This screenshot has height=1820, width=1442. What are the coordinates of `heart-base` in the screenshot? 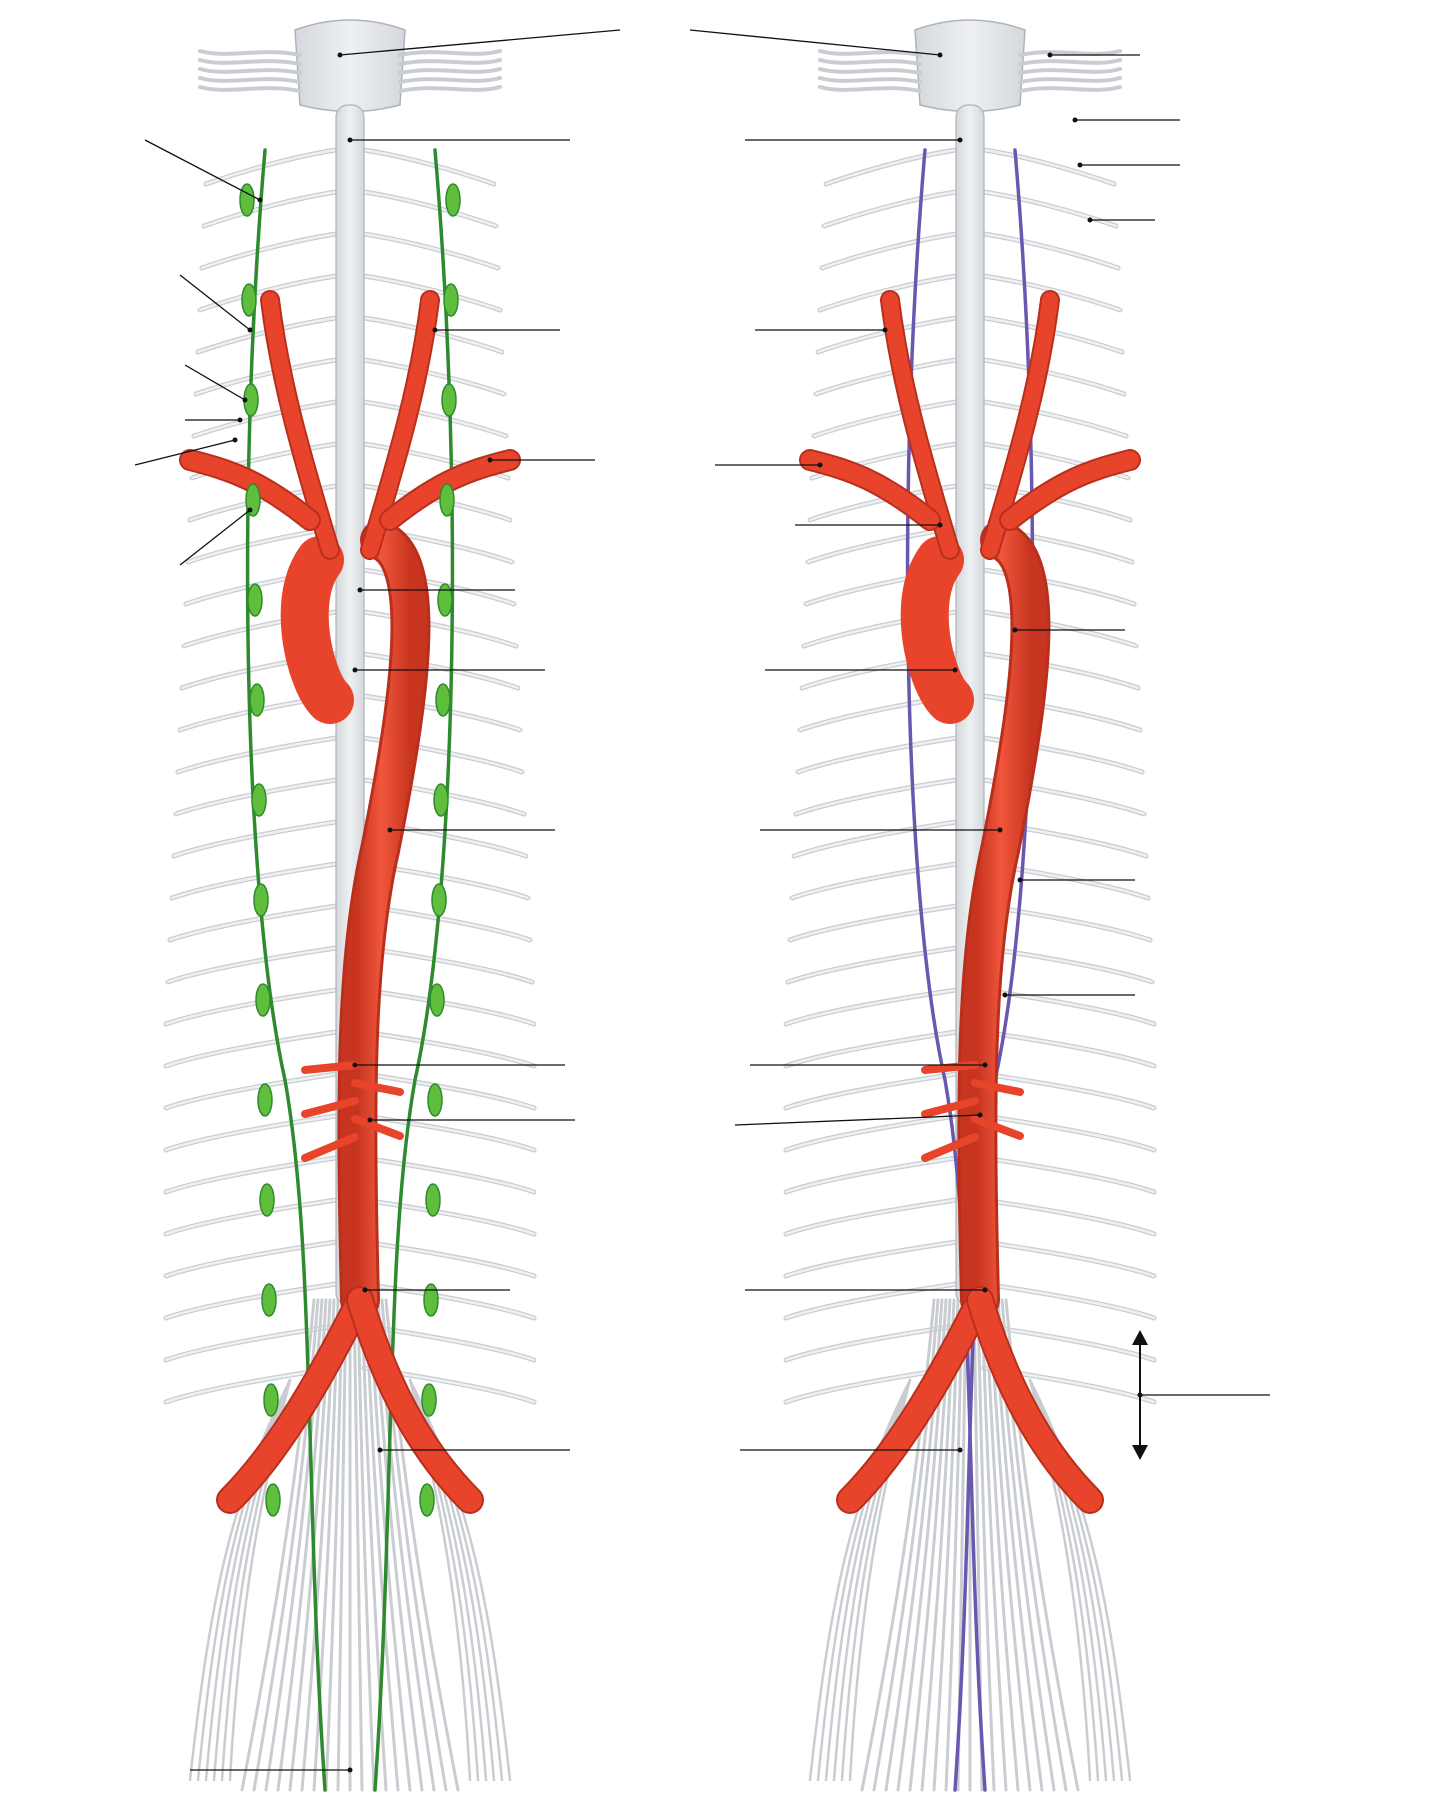 It's located at (937, 630).